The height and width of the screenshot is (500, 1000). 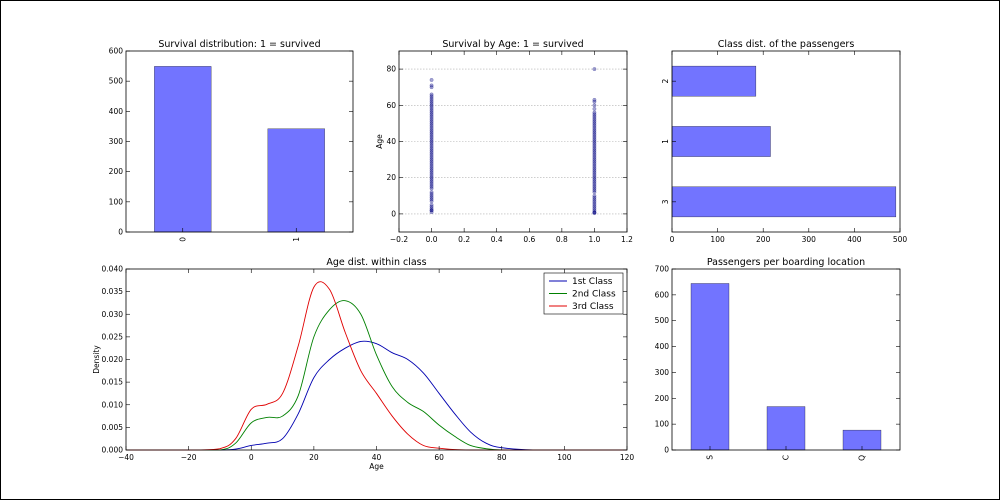 I want to click on y-tick-label: 60, so click(x=391, y=105).